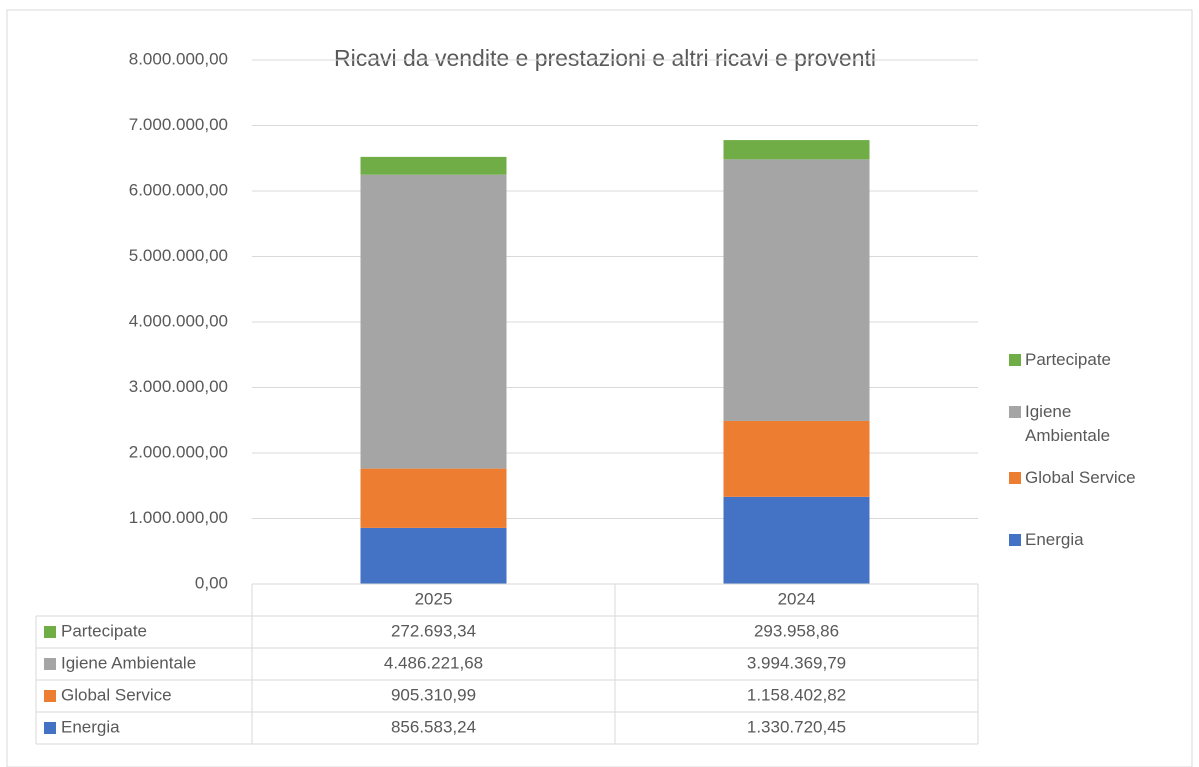 Image resolution: width=1199 pixels, height=767 pixels. What do you see at coordinates (433, 726) in the screenshot?
I see `table-value: 856.583,24` at bounding box center [433, 726].